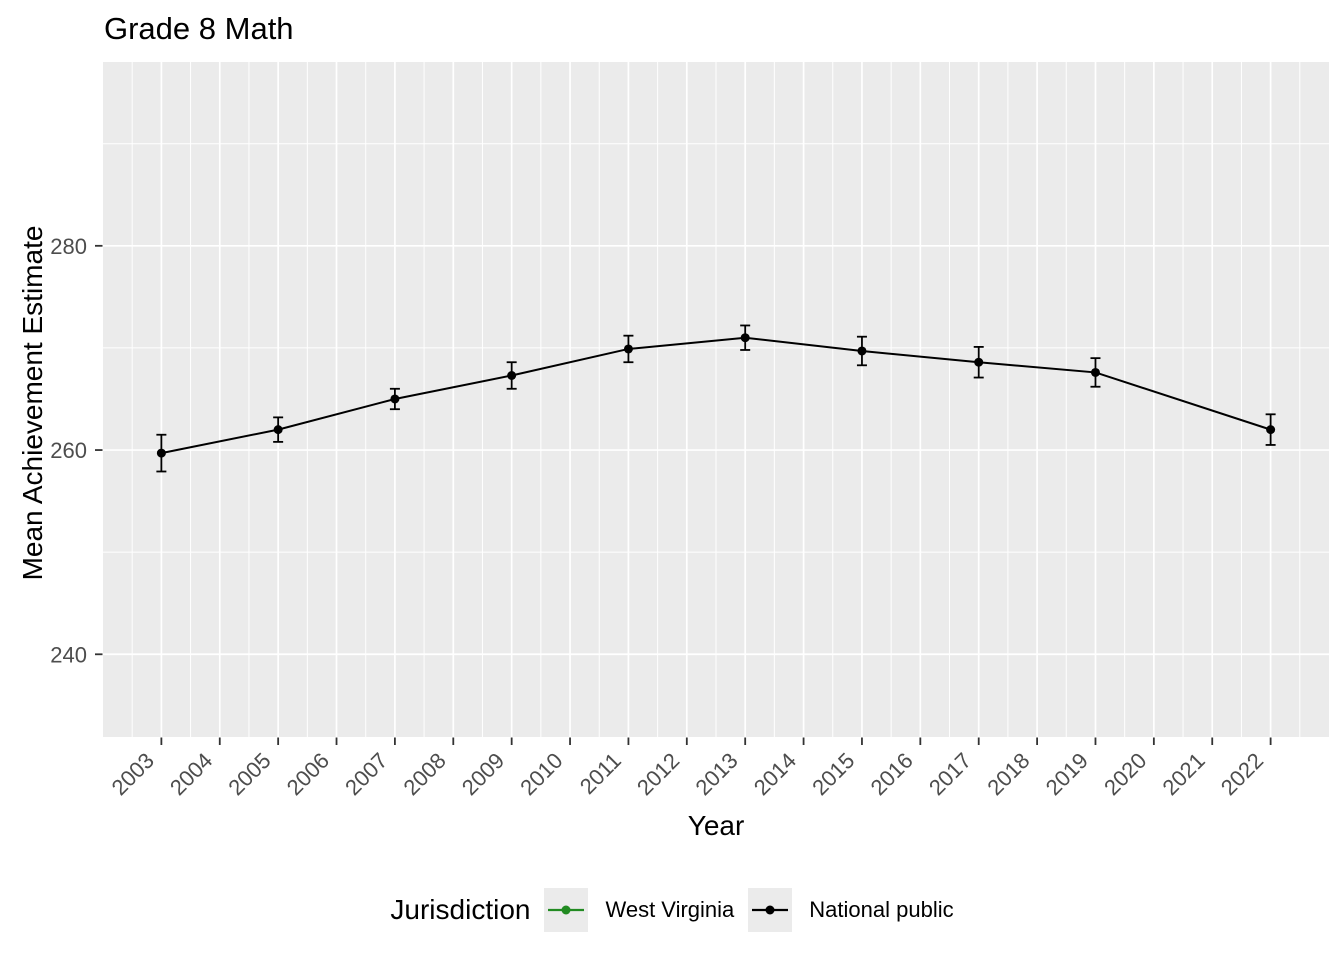 This screenshot has width=1344, height=960. I want to click on series-line-national-public, so click(716, 395).